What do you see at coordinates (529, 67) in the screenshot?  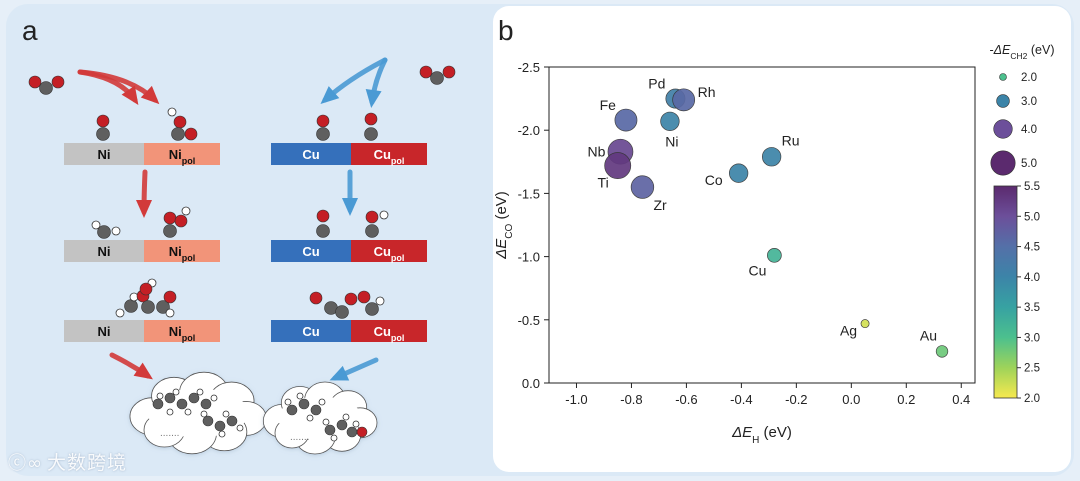 I see `y-tick-label: -2.5` at bounding box center [529, 67].